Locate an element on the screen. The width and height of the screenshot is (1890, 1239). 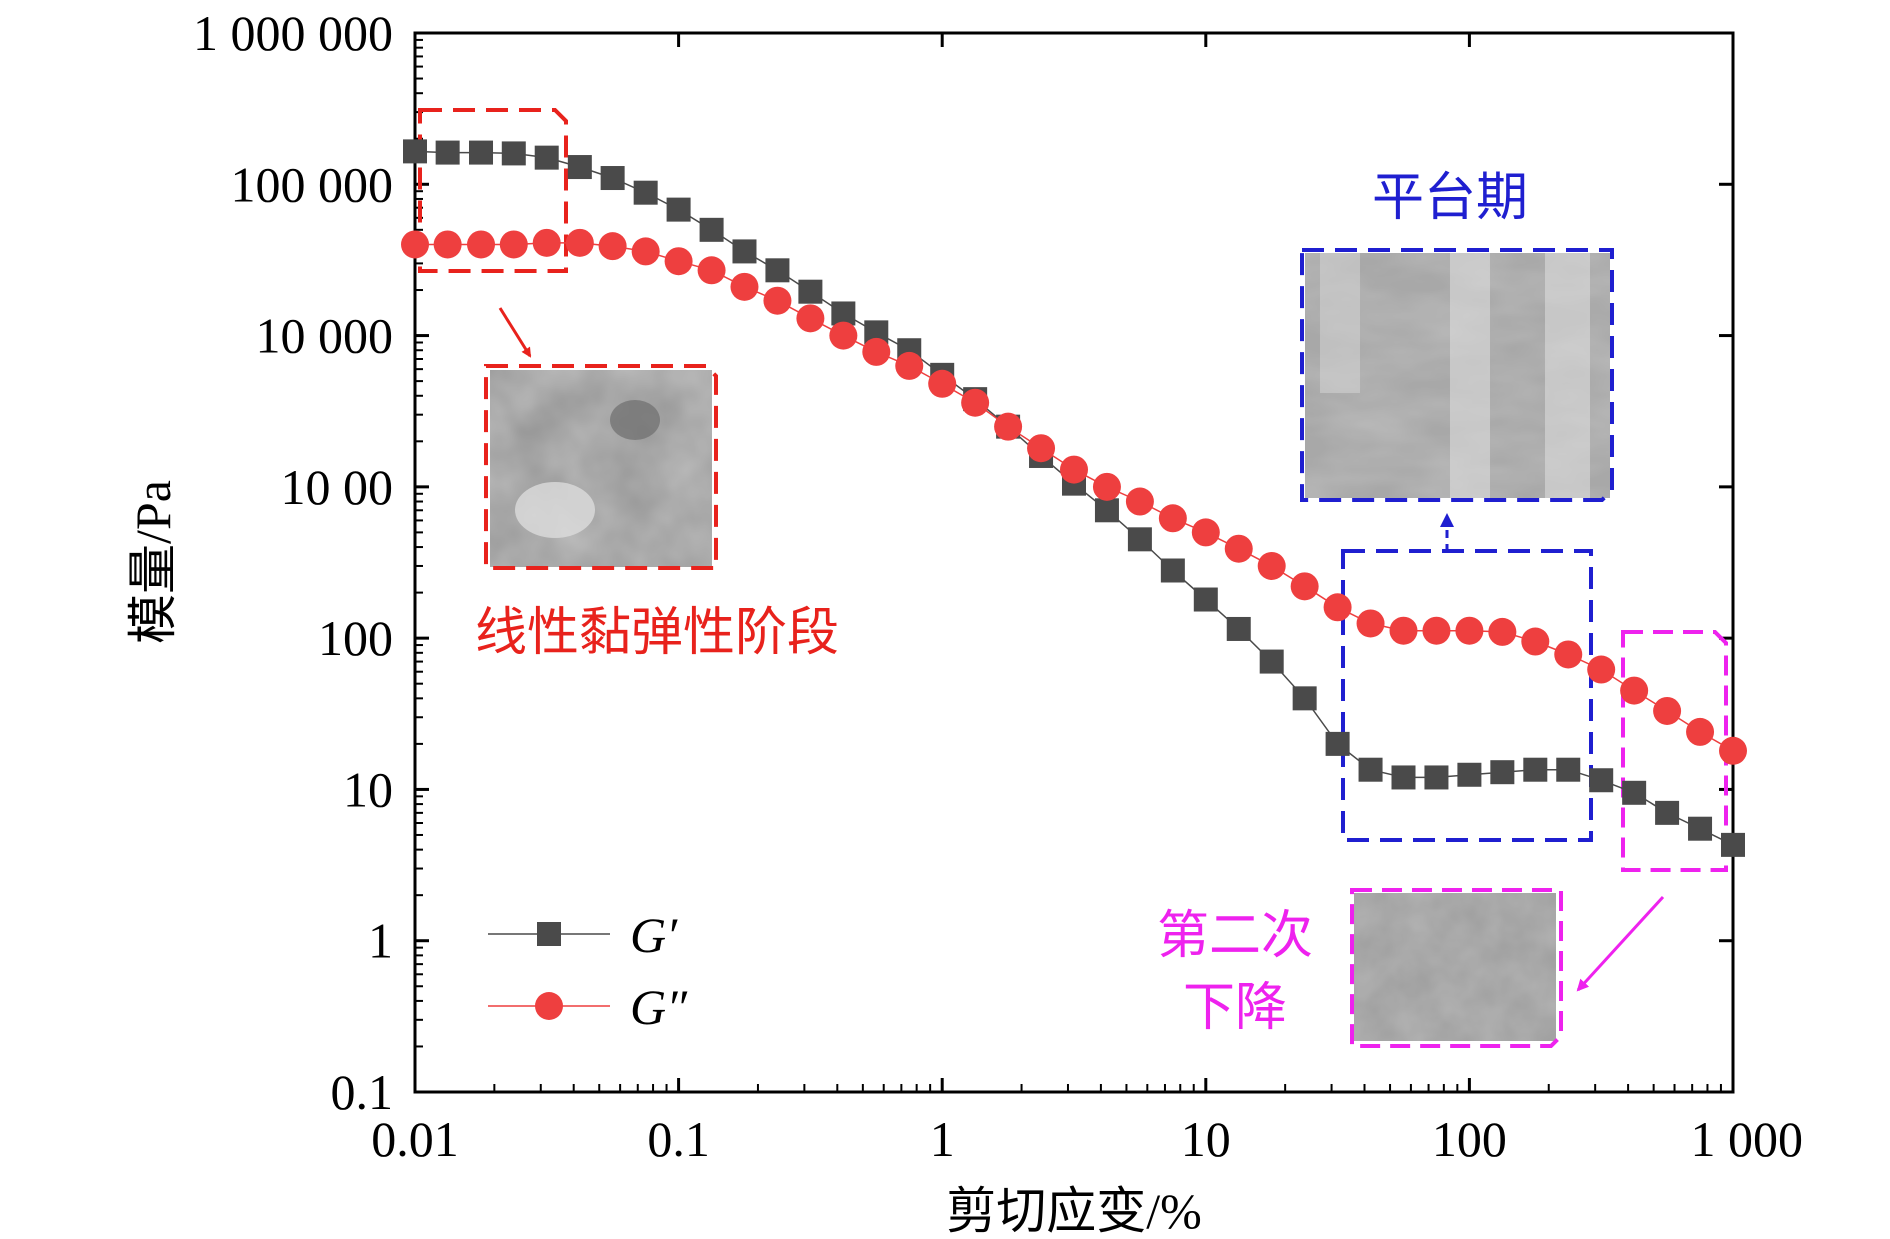
legend-gprime-marker is located at coordinates (549, 934).